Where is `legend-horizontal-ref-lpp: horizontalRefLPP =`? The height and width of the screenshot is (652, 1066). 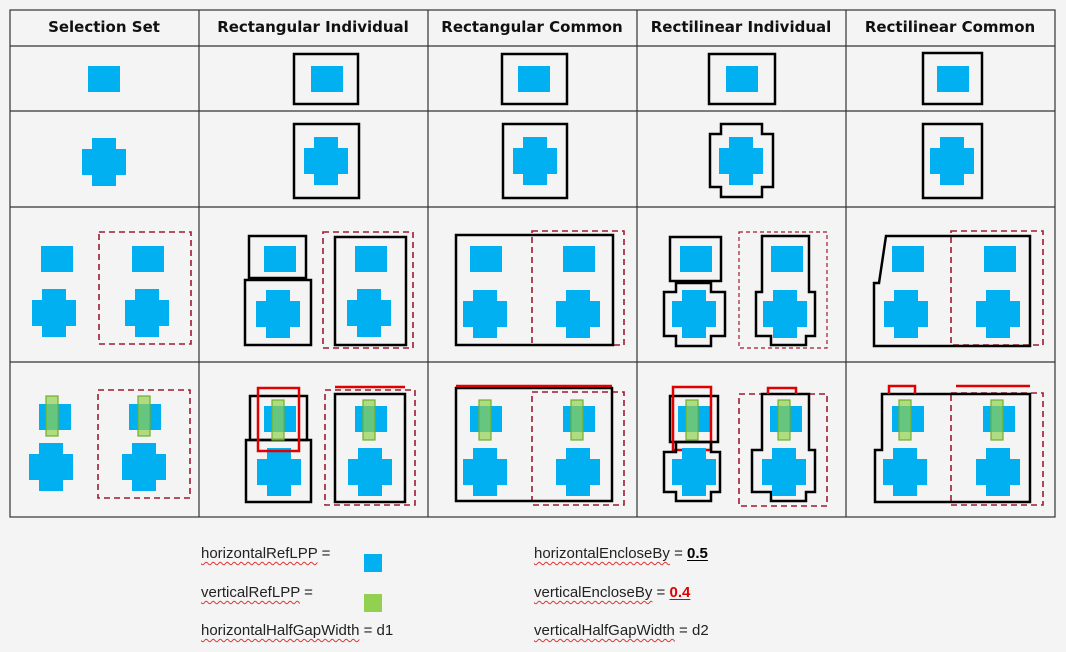 legend-horizontal-ref-lpp: horizontalRefLPP = is located at coordinates (265, 553).